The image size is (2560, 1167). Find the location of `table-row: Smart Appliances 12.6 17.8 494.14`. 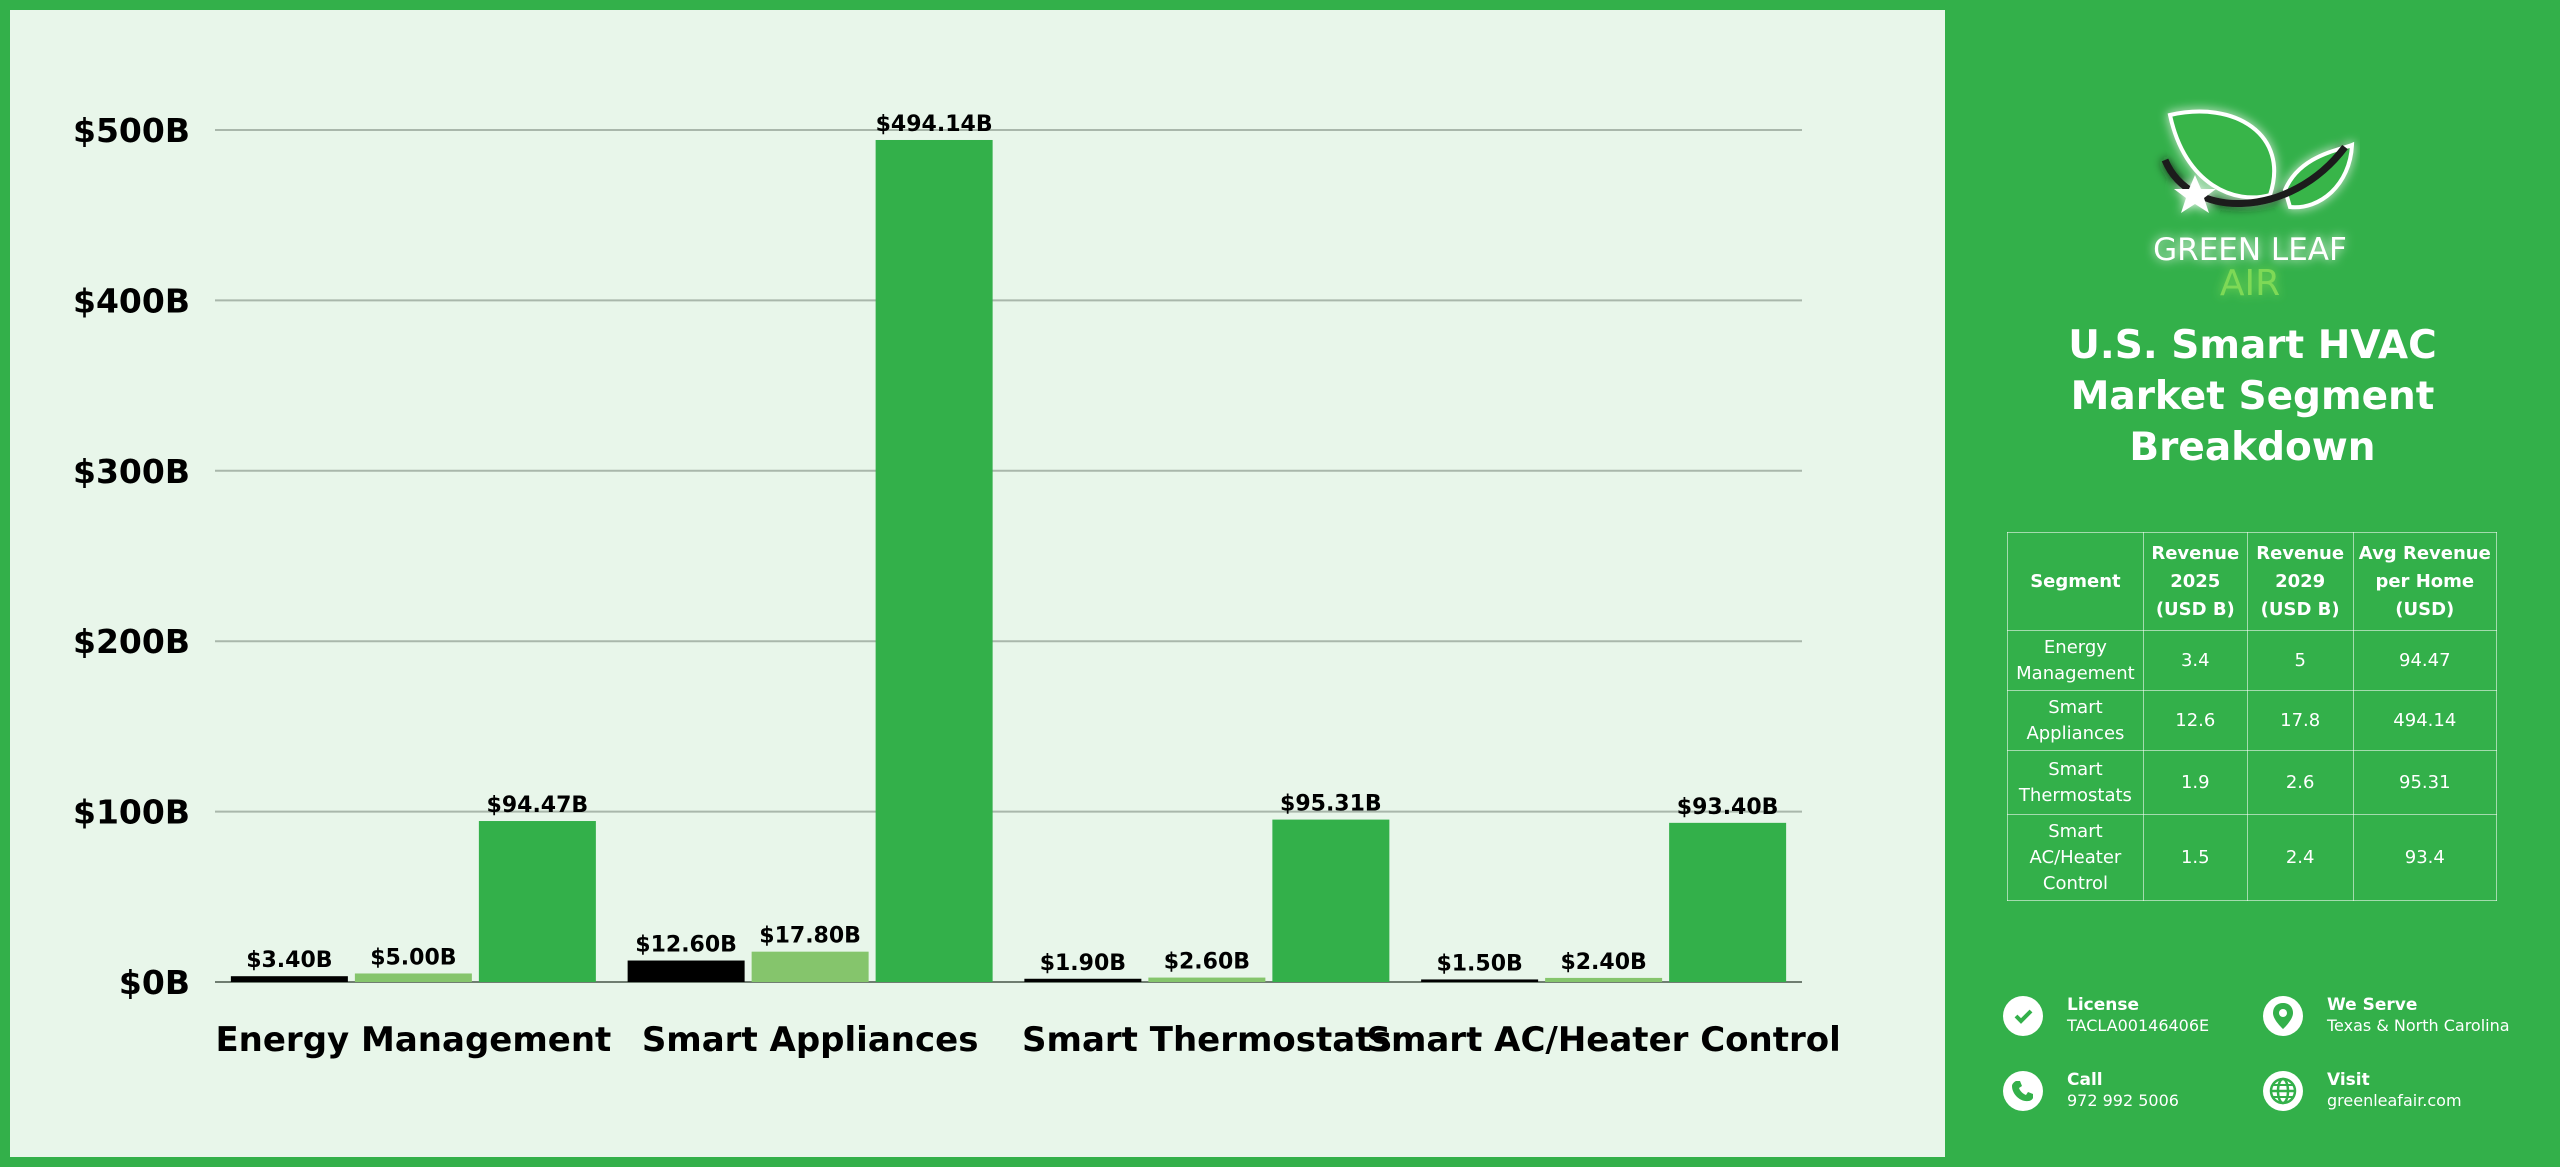

table-row: Smart Appliances 12.6 17.8 494.14 is located at coordinates (2252, 720).